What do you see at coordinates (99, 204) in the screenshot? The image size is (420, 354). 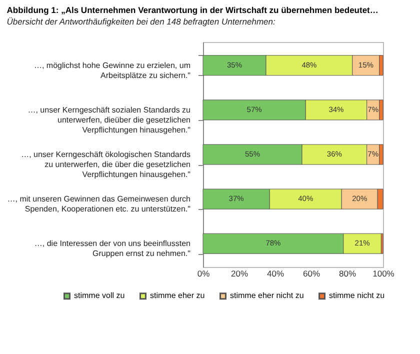 I see `y-tick-label: …, mit unseren Gewinnen das Gemeinwesen durch Spenden, Kooperationen etc. zu unterstützen."` at bounding box center [99, 204].